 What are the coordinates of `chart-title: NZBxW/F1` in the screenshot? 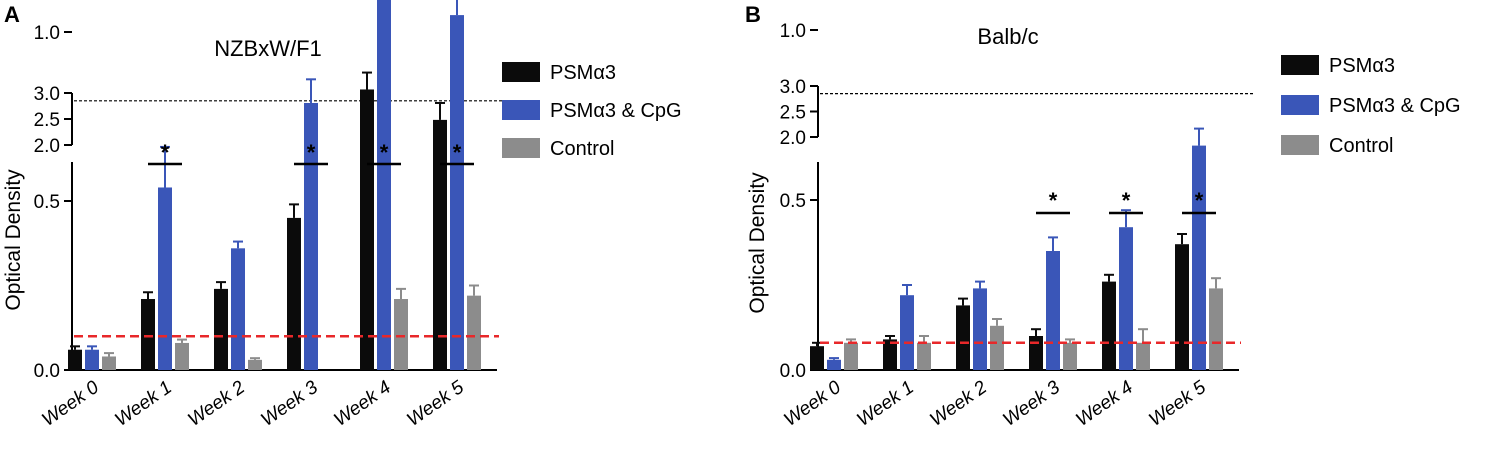 It's located at (268, 48).